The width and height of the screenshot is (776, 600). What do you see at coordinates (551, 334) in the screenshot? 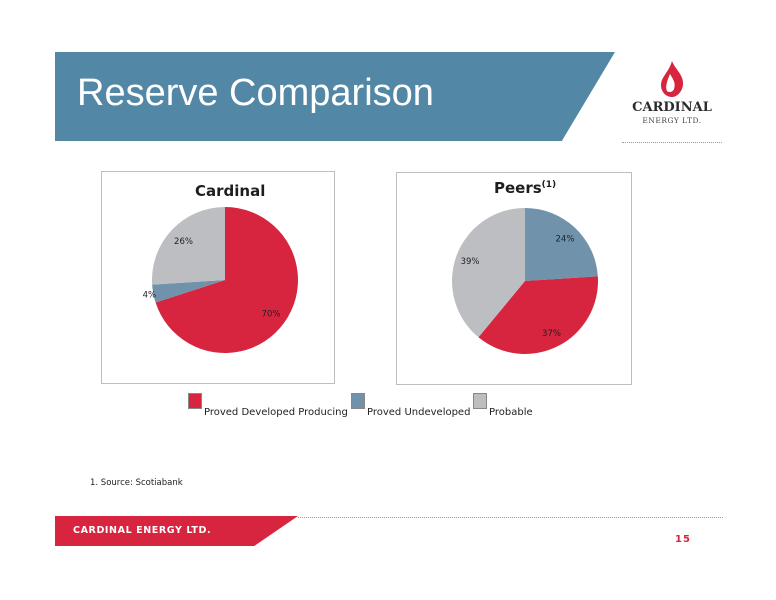
I see `slice-value-label: 37%` at bounding box center [551, 334].